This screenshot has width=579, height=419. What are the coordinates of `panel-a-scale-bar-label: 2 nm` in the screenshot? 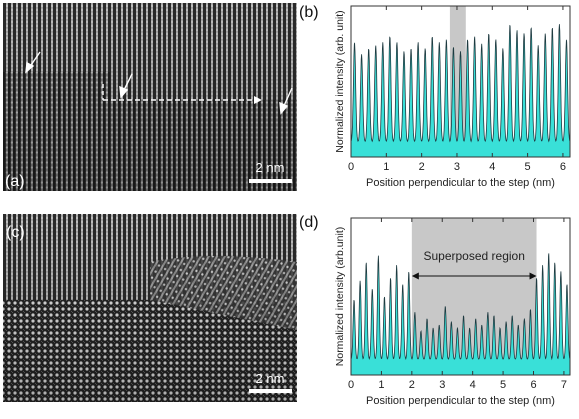 It's located at (270, 167).